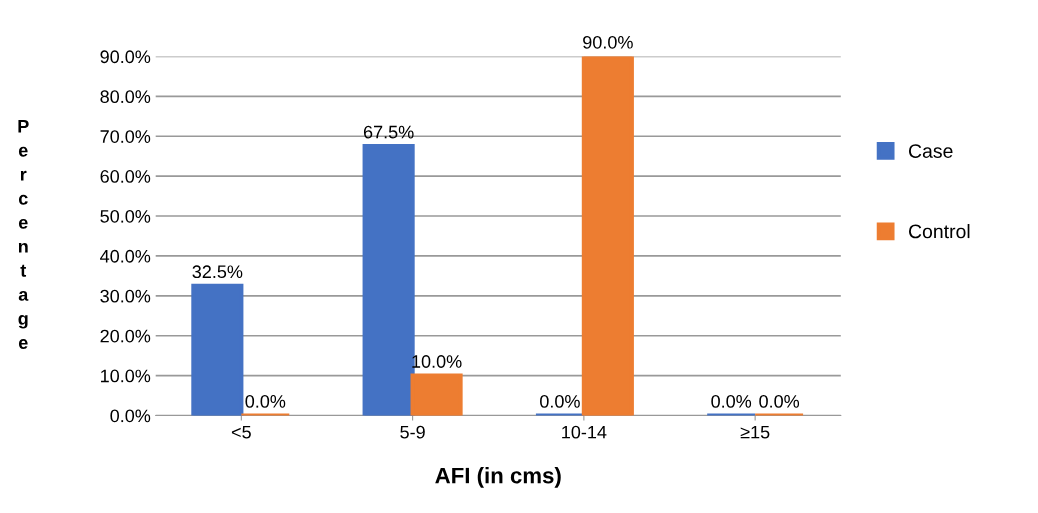 This screenshot has width=1038, height=513. Describe the element at coordinates (412, 432) in the screenshot. I see `x-tick-label: 5-9` at that location.